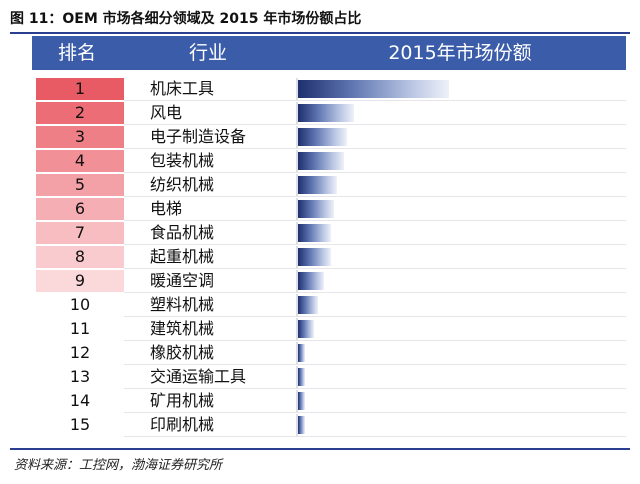 Image resolution: width=640 pixels, height=484 pixels. Describe the element at coordinates (80, 233) in the screenshot. I see `rank-cell: 7` at that location.